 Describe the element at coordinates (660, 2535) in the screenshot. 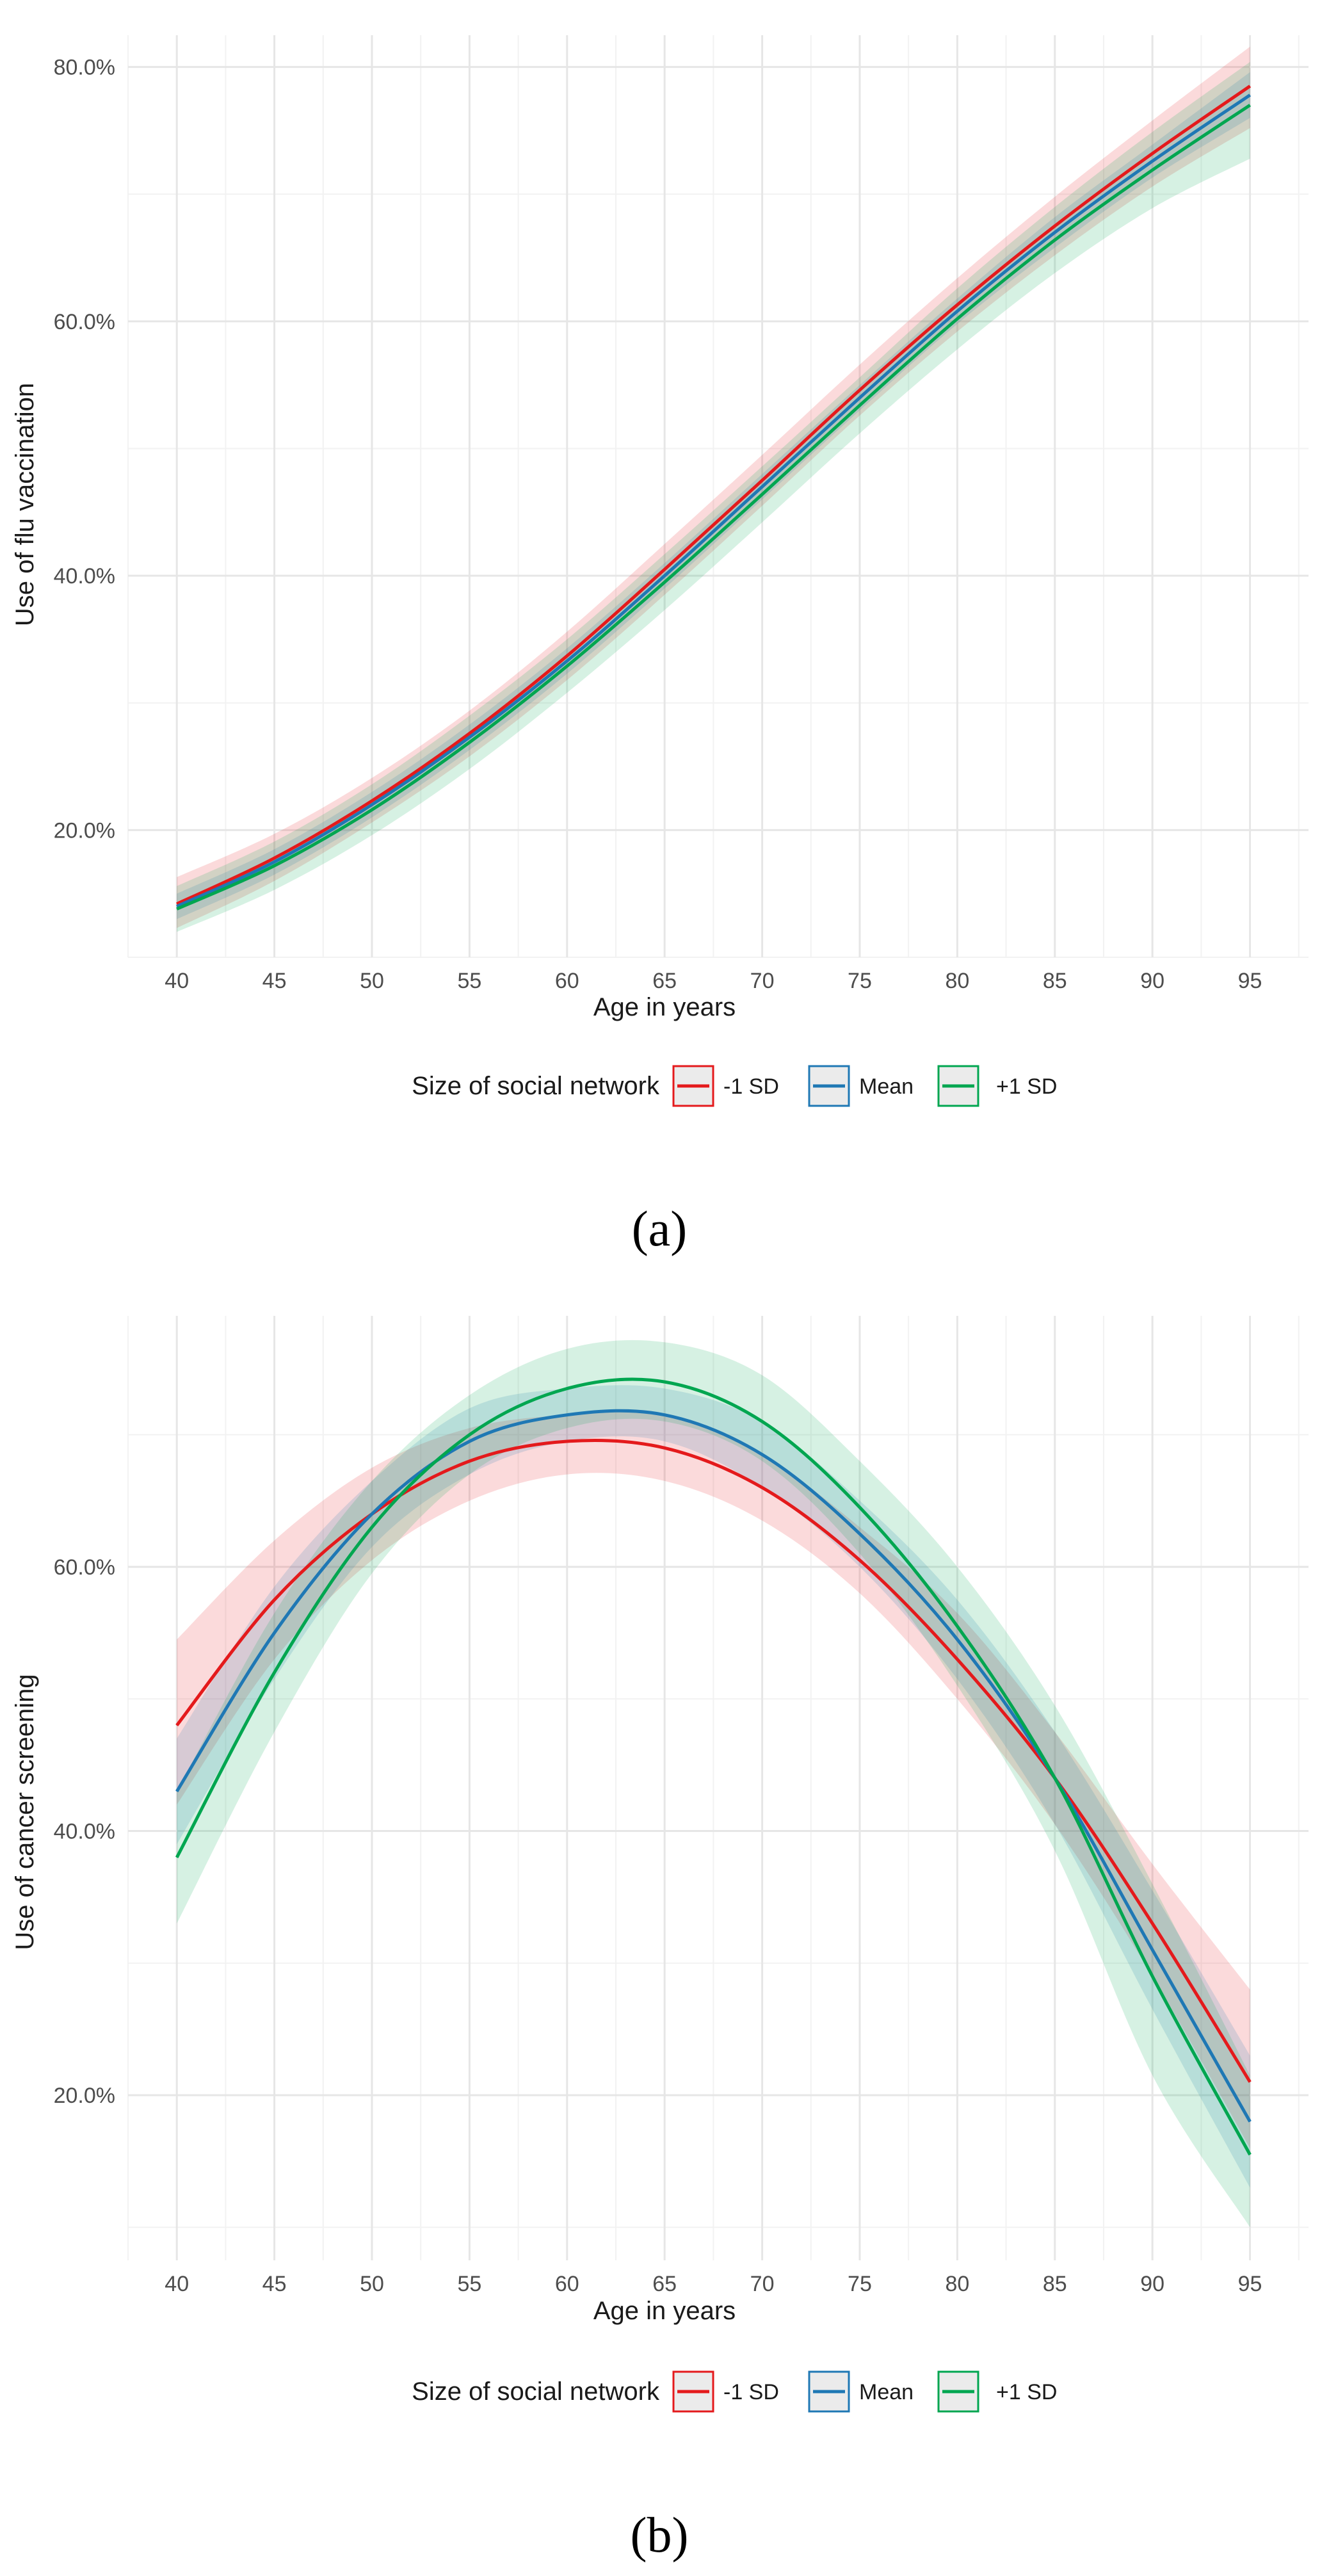

I see `panel-caption-b: (b)` at that location.